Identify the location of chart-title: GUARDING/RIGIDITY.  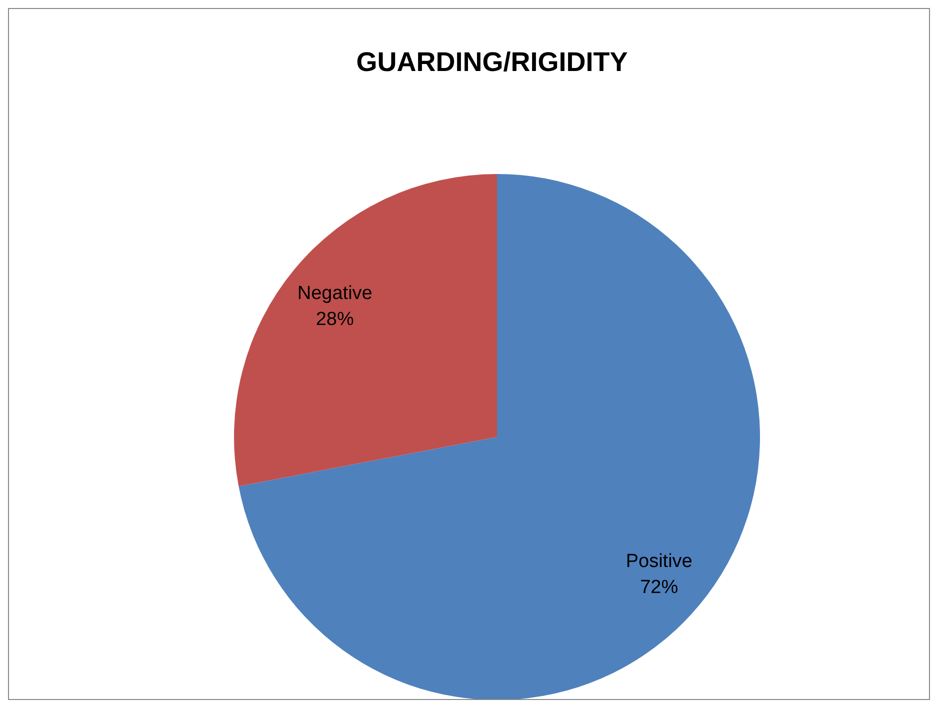
(492, 62).